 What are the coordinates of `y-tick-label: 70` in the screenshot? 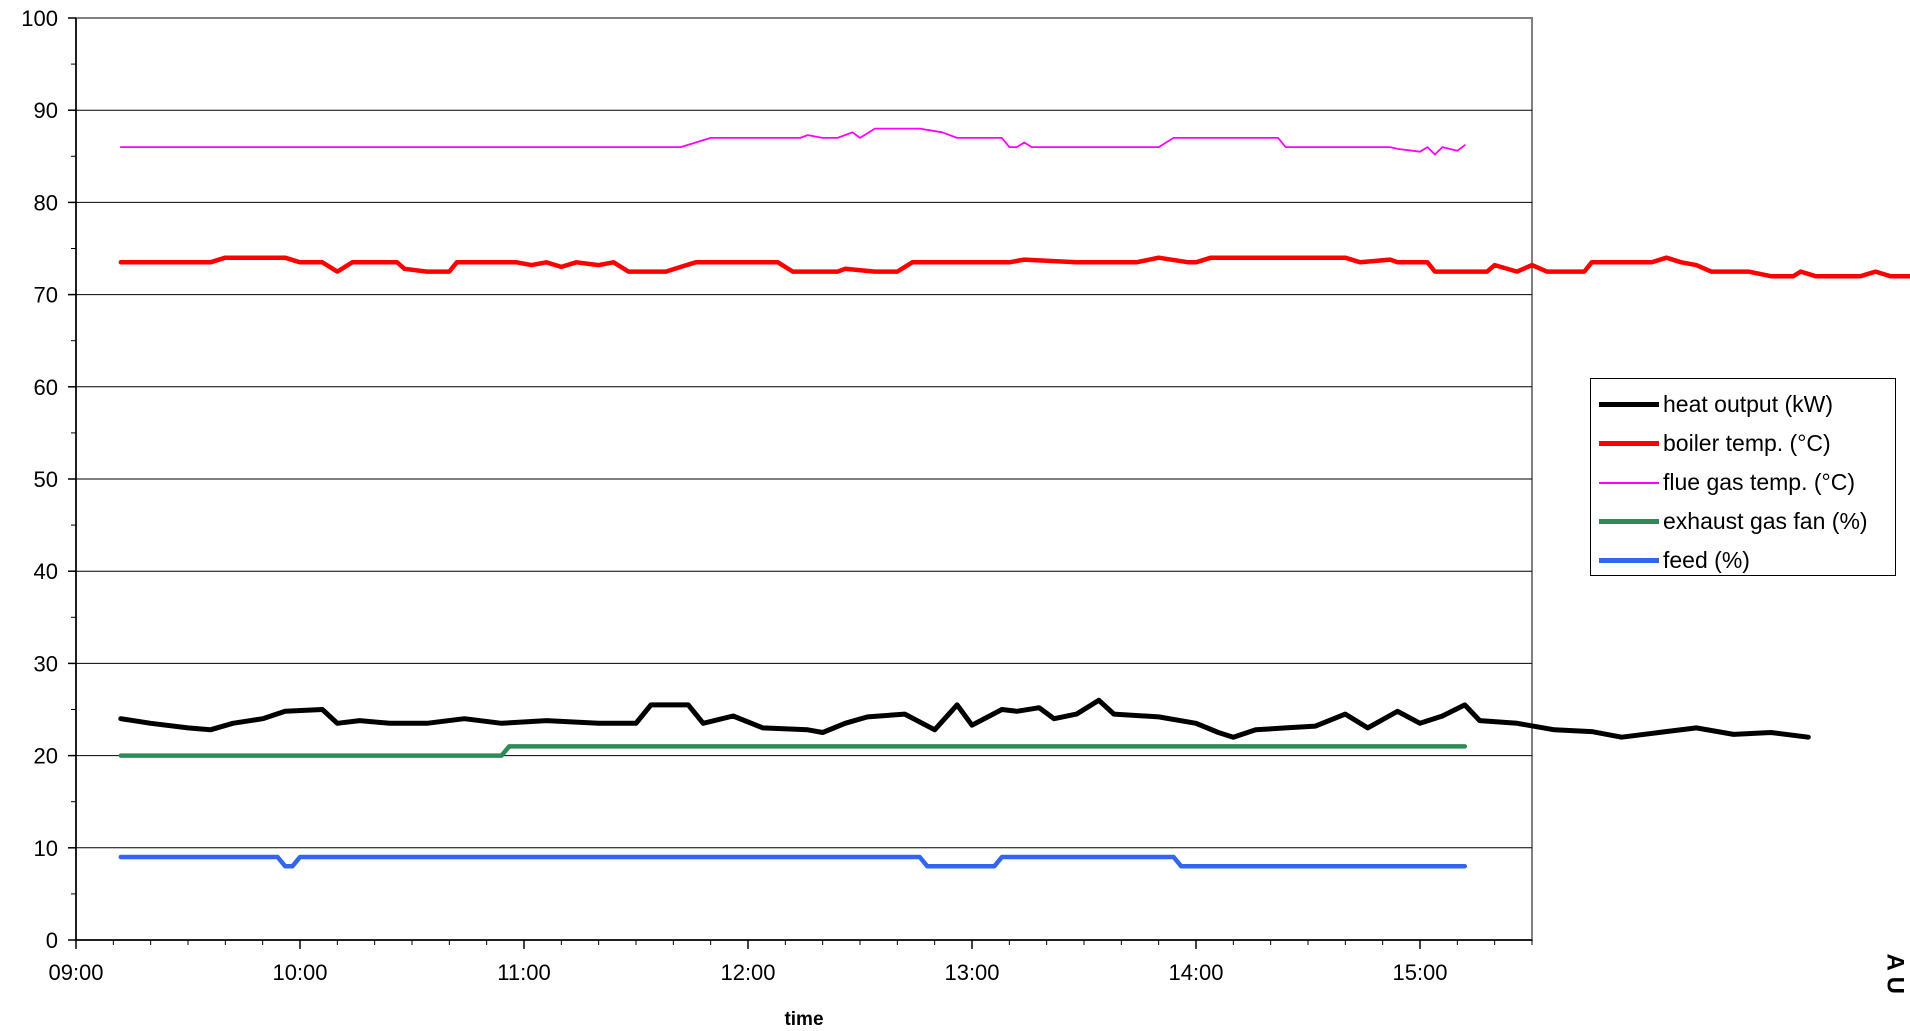 It's located at (46, 295).